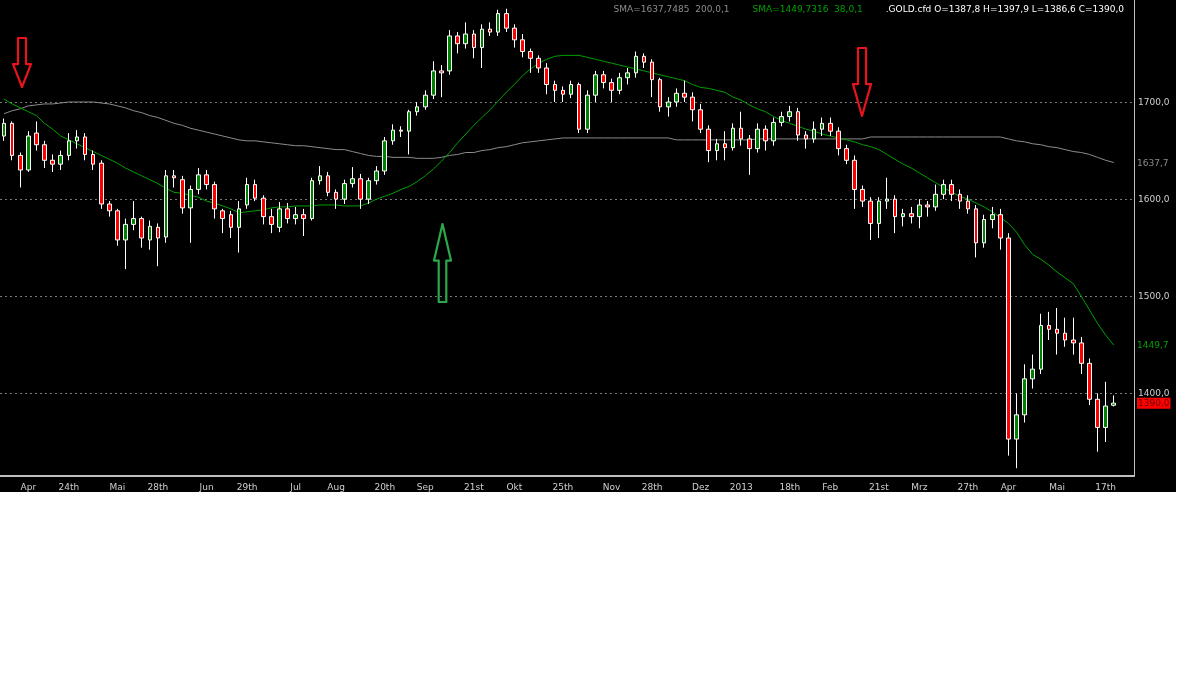  What do you see at coordinates (1153, 345) in the screenshot?
I see `text: 1449,7` at bounding box center [1153, 345].